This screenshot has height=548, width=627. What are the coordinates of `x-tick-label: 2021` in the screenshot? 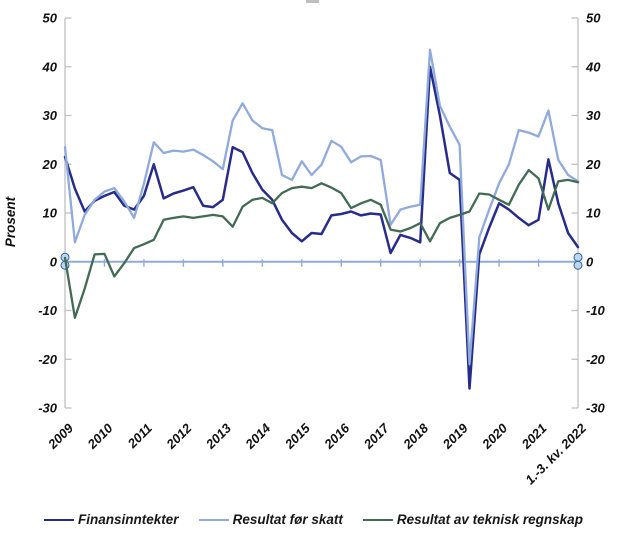 It's located at (534, 437).